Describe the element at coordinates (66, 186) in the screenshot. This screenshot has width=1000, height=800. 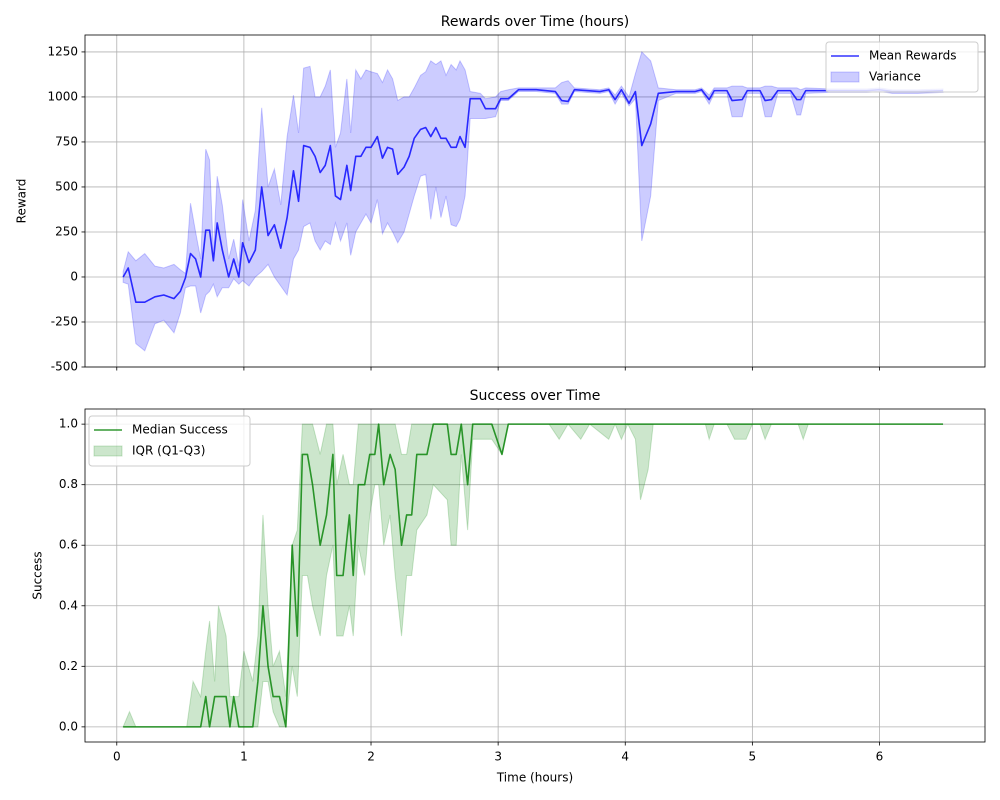
I see `y-tick-label: 500` at that location.